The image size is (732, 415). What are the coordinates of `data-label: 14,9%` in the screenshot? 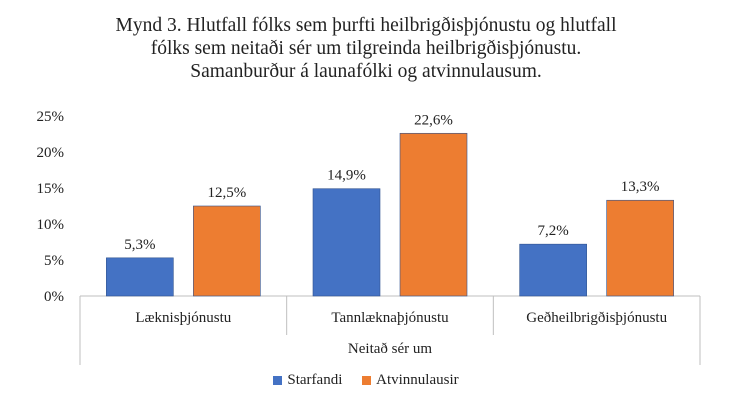 It's located at (346, 176).